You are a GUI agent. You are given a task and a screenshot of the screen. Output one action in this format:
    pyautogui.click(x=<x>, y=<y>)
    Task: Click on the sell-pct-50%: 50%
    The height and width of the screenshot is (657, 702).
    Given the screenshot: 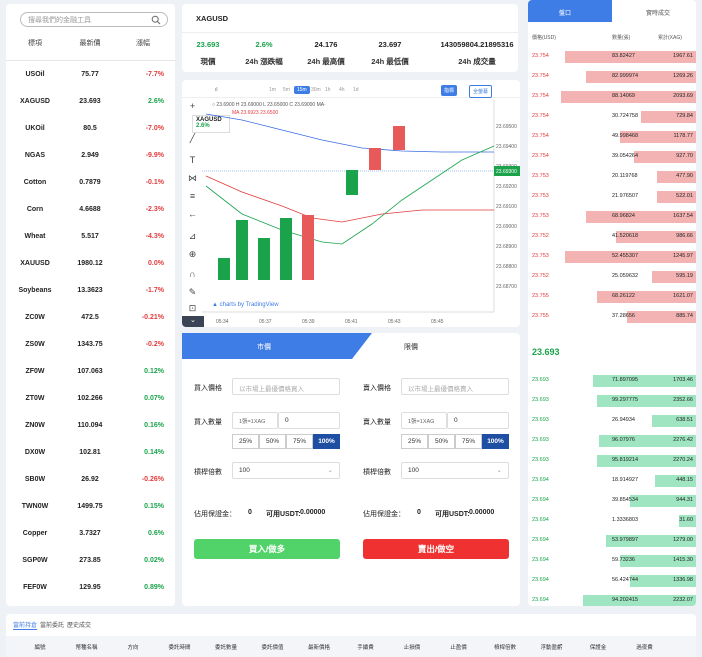 What is the action you would take?
    pyautogui.click(x=441, y=441)
    